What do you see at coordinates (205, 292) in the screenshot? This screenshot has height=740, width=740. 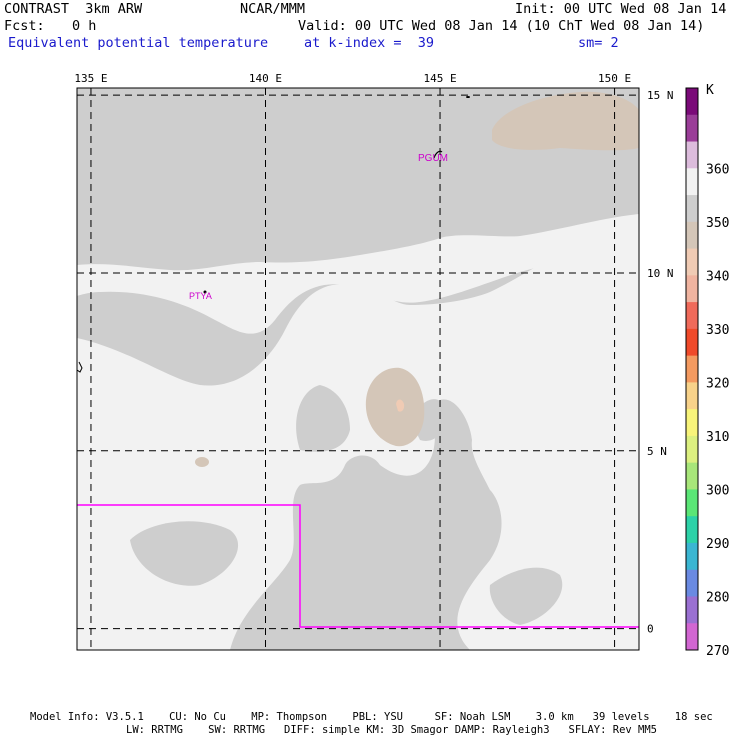 I see `station-ptya-dot` at bounding box center [205, 292].